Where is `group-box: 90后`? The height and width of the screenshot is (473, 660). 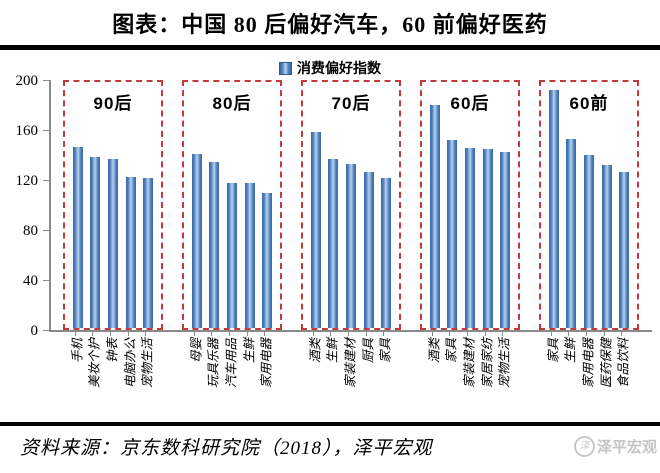
group-box: 90后 is located at coordinates (113, 205).